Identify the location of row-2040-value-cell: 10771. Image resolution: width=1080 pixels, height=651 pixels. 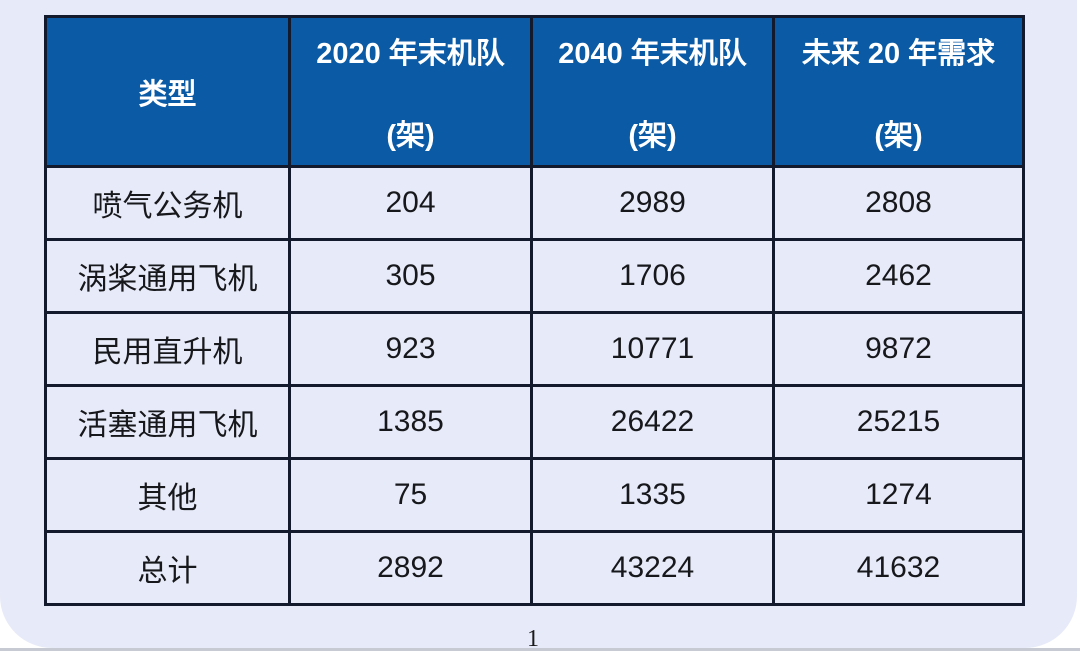
(652, 349).